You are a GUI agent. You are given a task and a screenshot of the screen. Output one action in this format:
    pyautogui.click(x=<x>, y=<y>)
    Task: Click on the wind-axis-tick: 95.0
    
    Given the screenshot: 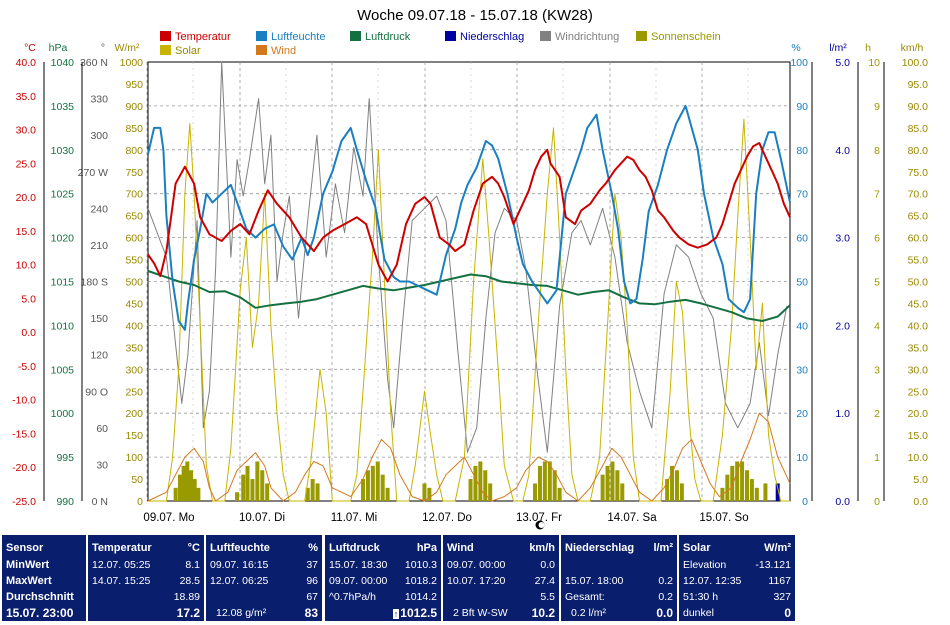 What is the action you would take?
    pyautogui.click(x=918, y=85)
    